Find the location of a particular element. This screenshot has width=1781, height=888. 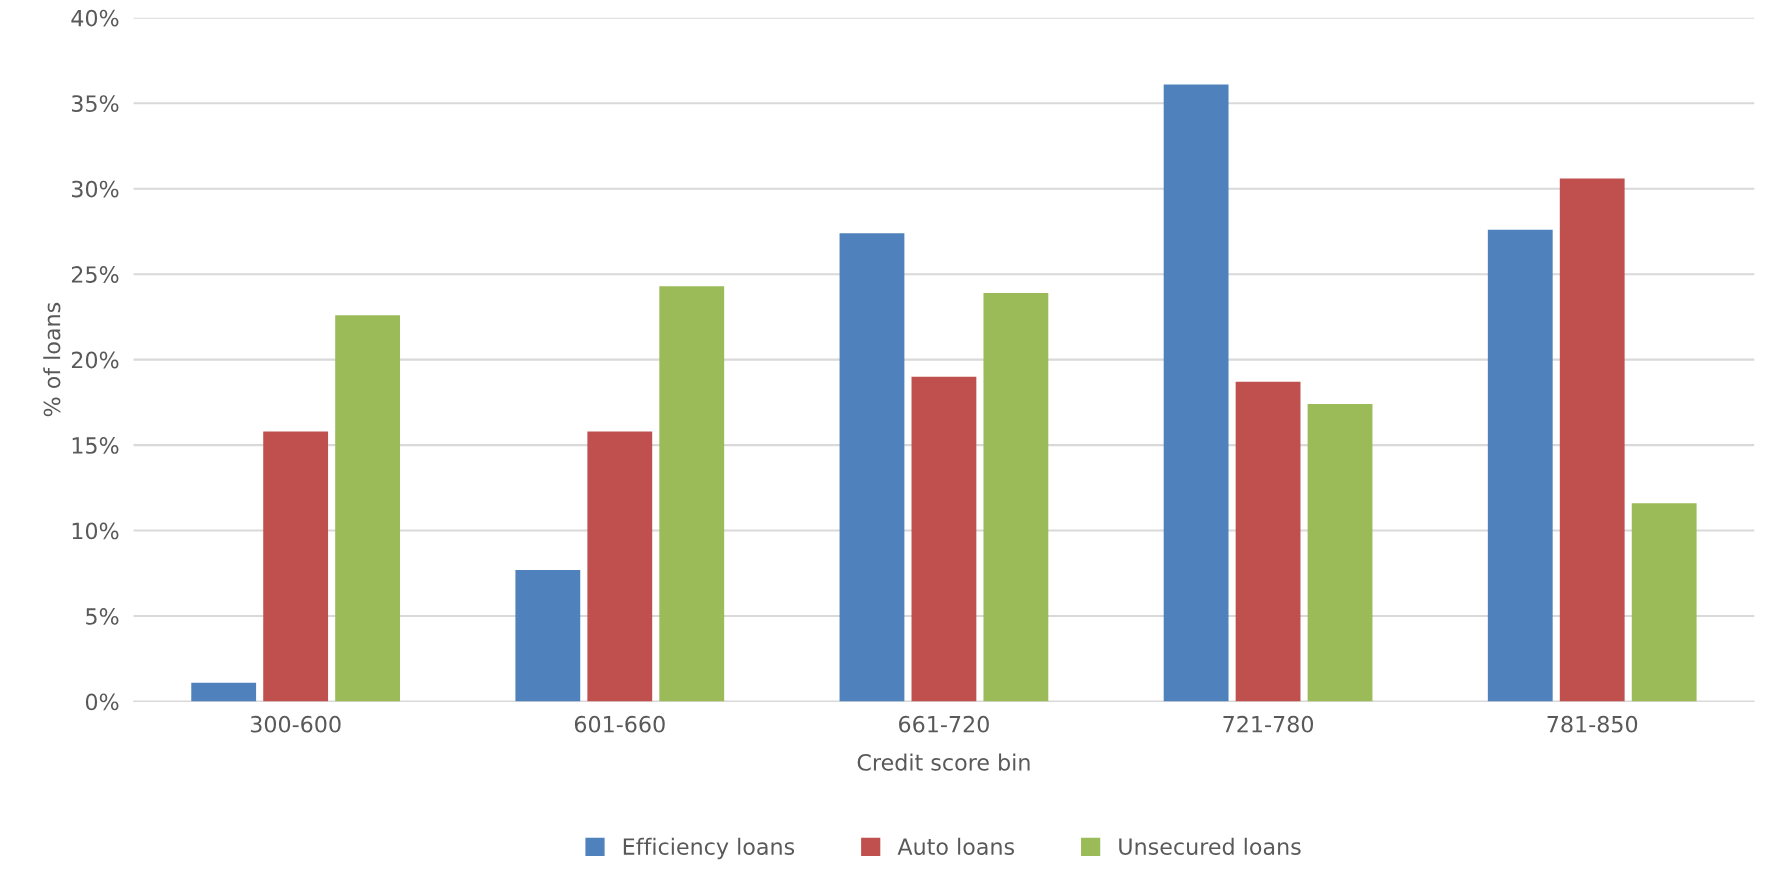

y-tick-label: 40% is located at coordinates (95, 18).